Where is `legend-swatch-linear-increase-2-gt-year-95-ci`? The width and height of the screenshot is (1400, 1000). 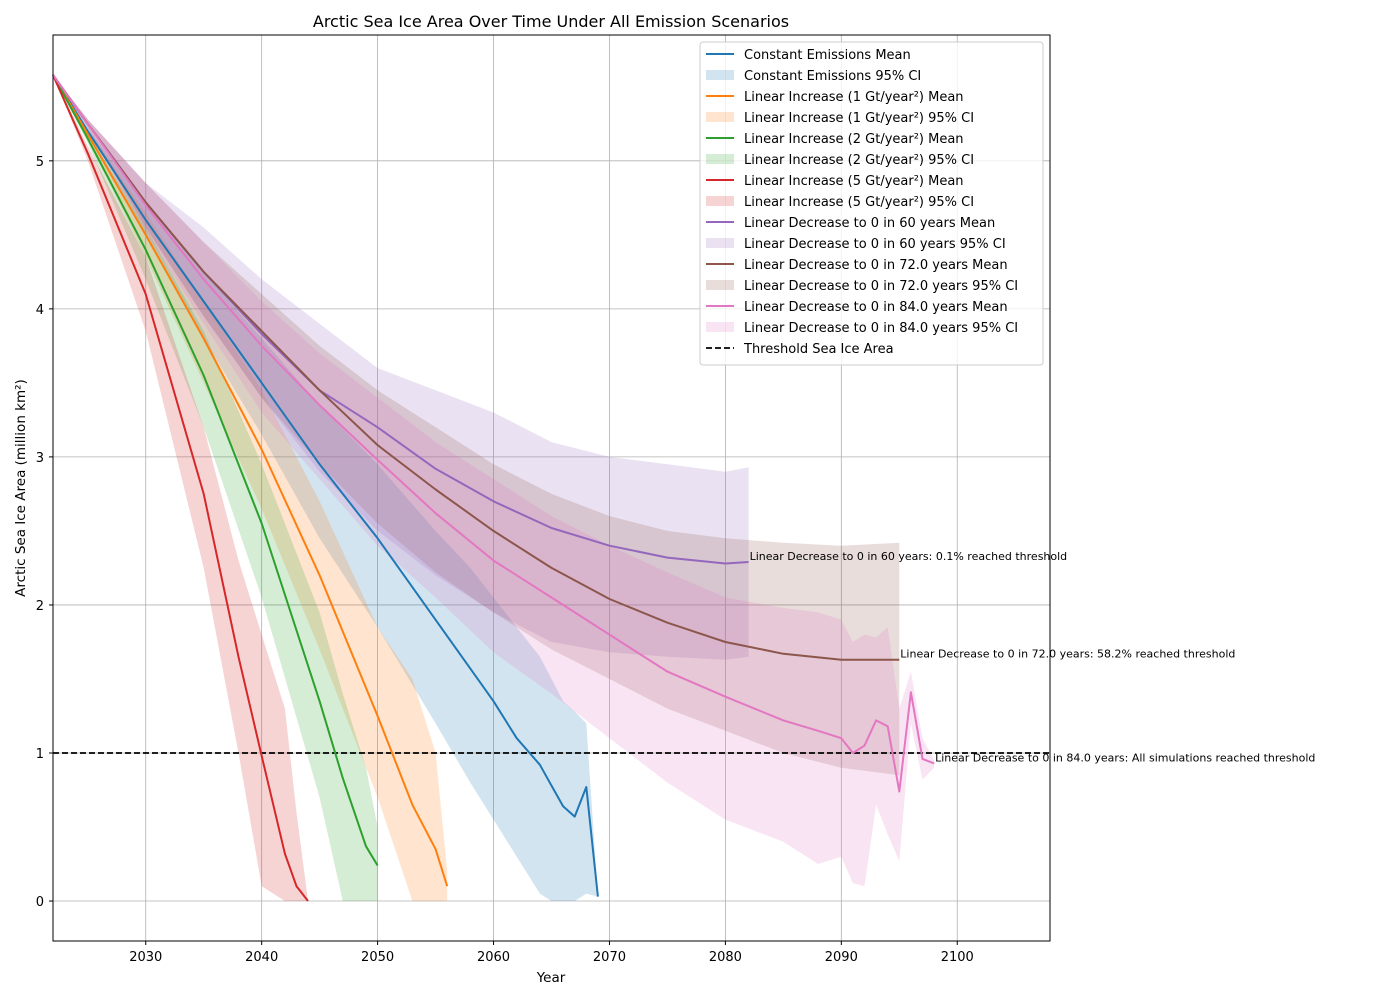 legend-swatch-linear-increase-2-gt-year-95-ci is located at coordinates (720, 159).